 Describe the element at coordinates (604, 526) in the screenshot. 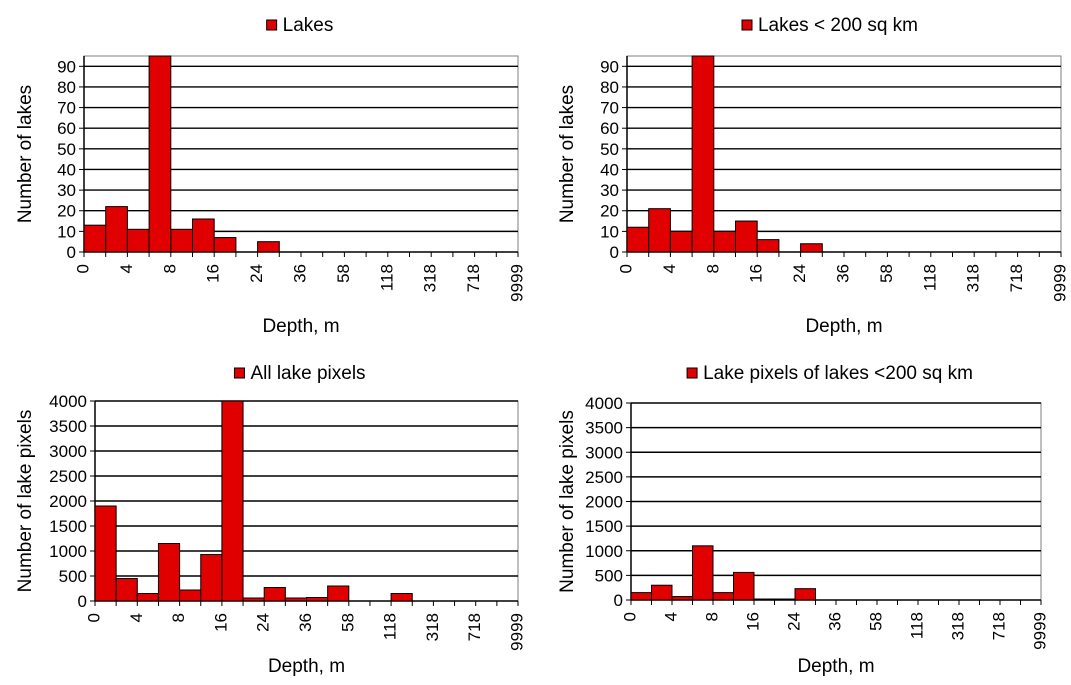

I see `y-tick-label: 1500` at that location.